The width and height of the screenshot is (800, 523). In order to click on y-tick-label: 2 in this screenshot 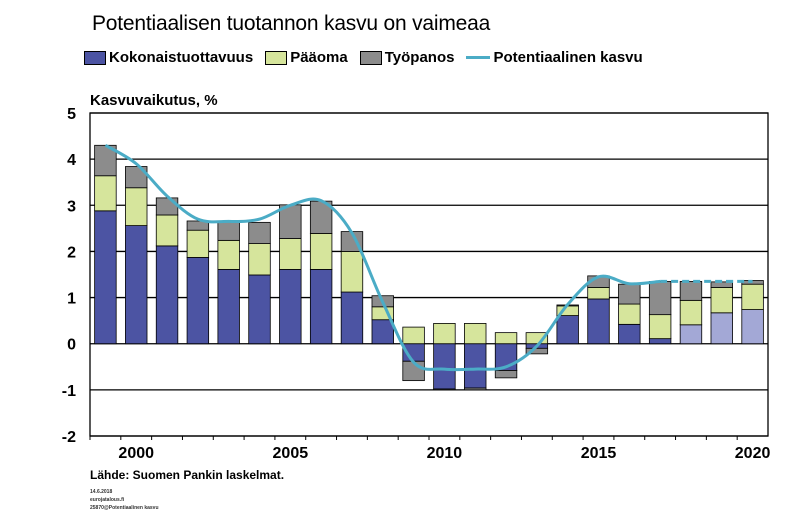, I will do `click(71, 252)`.